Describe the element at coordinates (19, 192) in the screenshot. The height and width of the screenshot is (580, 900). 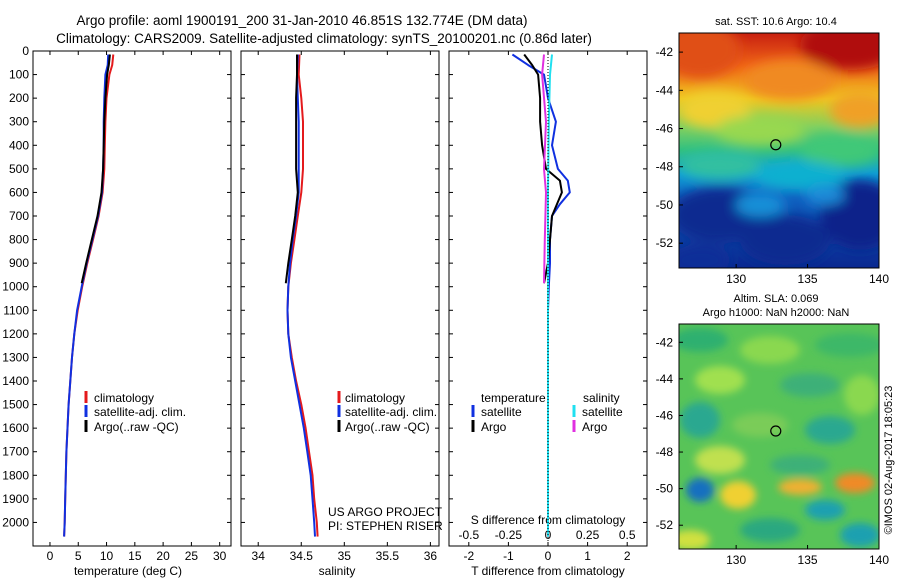
I see `y-tick-label: 600` at that location.